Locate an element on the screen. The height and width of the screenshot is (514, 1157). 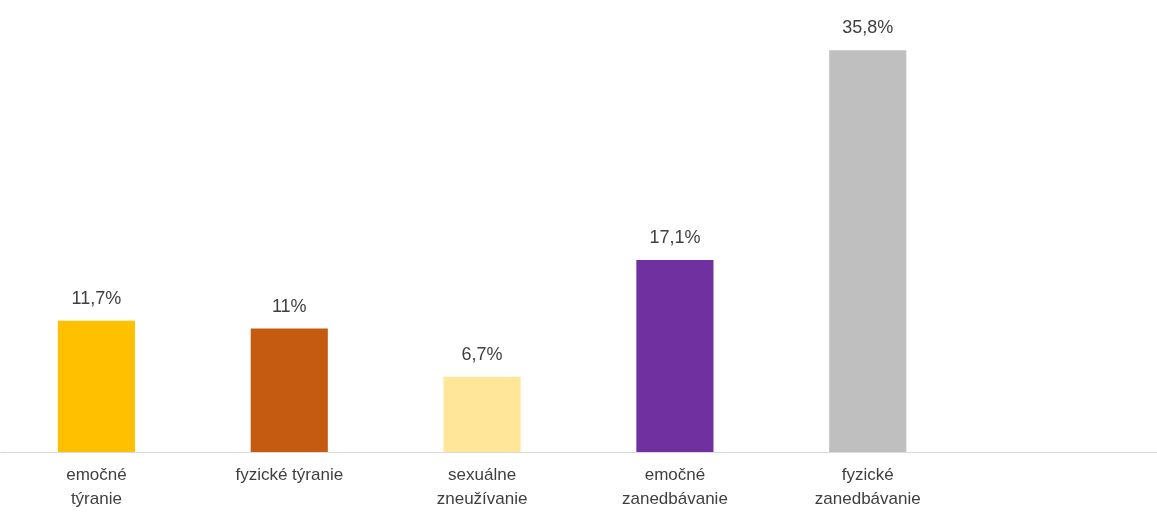
x-tick-label: sexuálne zneužívanie is located at coordinates (482, 486).